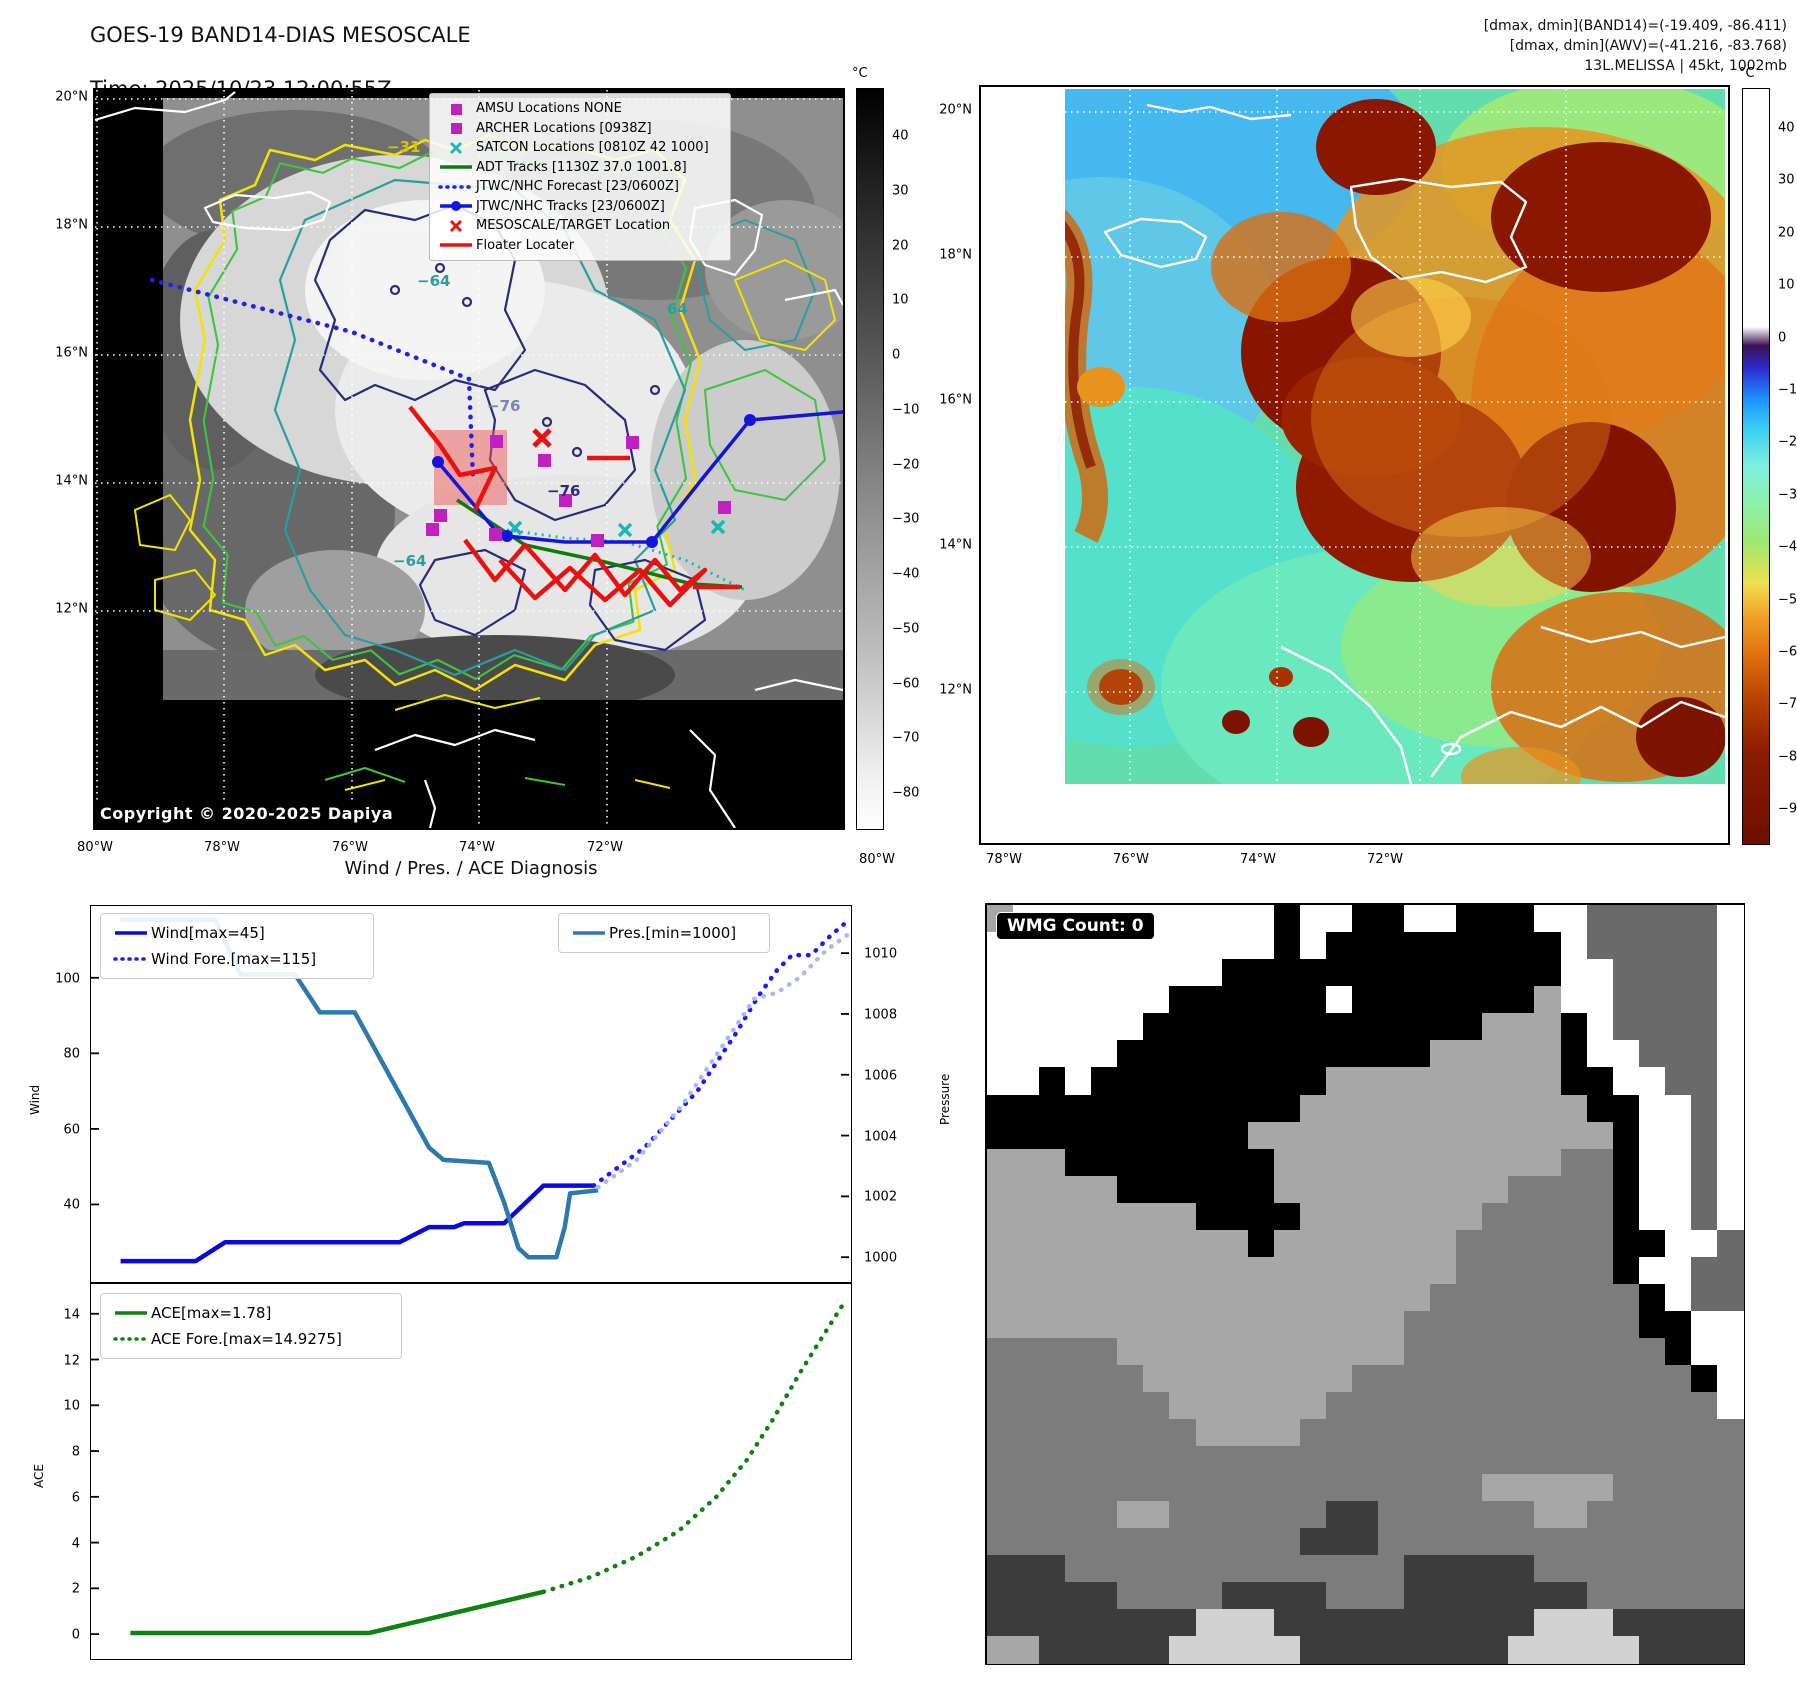 The height and width of the screenshot is (1690, 1797). Describe the element at coordinates (906, 519) in the screenshot. I see `band14-colorbar-tick: −30` at that location.